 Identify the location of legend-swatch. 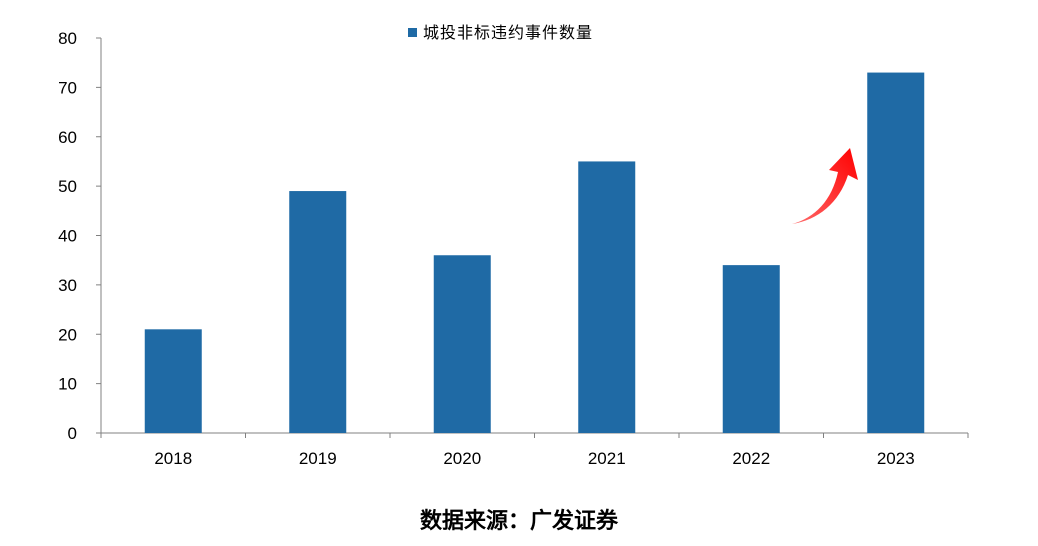
(412, 32).